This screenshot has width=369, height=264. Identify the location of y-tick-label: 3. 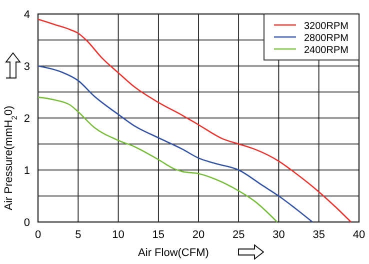
(27, 67).